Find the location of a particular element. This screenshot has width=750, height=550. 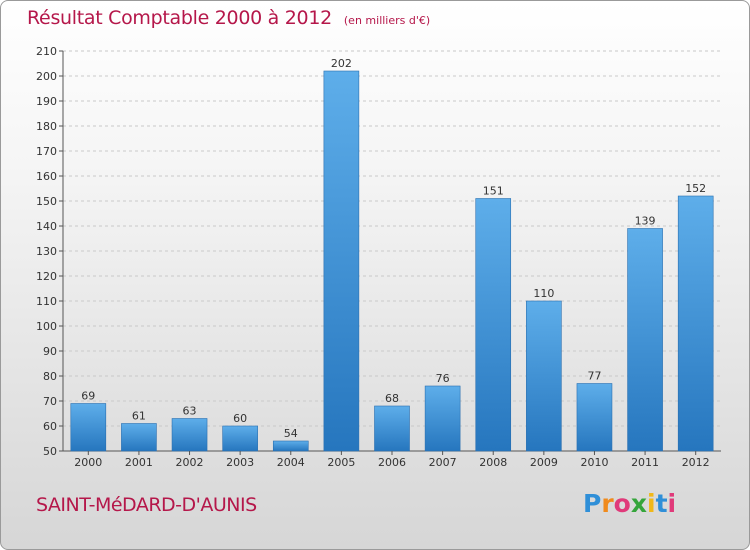

logo-letter: P is located at coordinates (592, 503).